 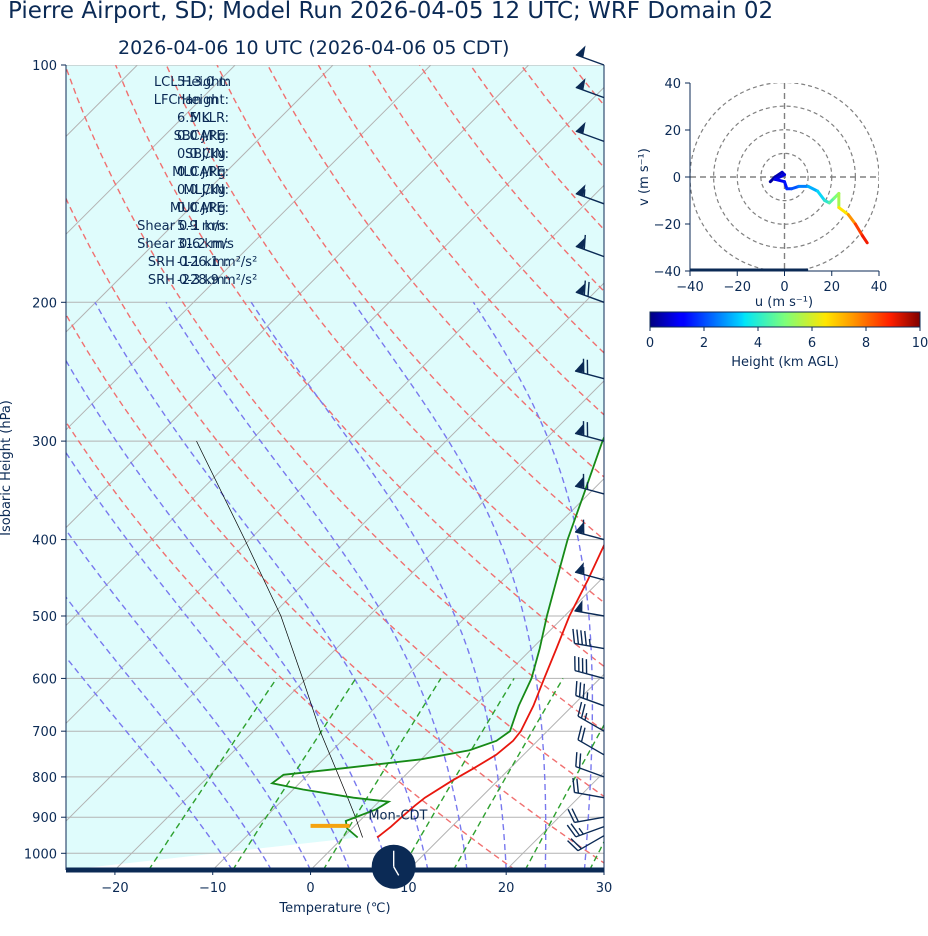 I want to click on colorbar-tick-label: 8, so click(x=866, y=343).